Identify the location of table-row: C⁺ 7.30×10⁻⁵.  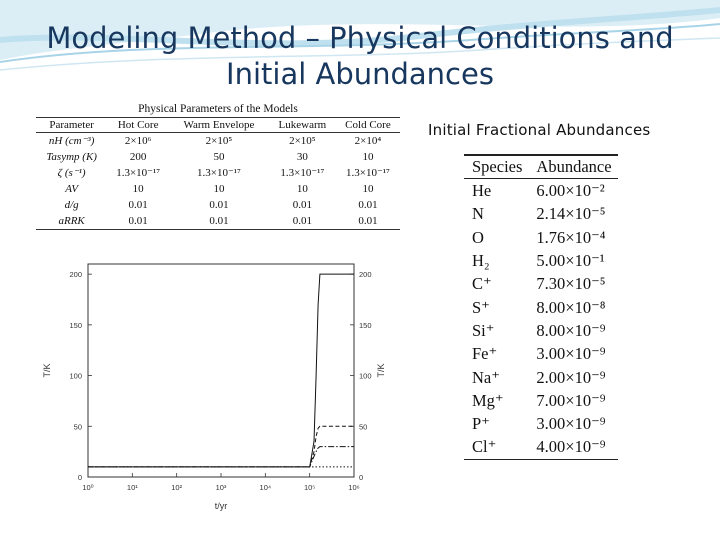
(541, 283).